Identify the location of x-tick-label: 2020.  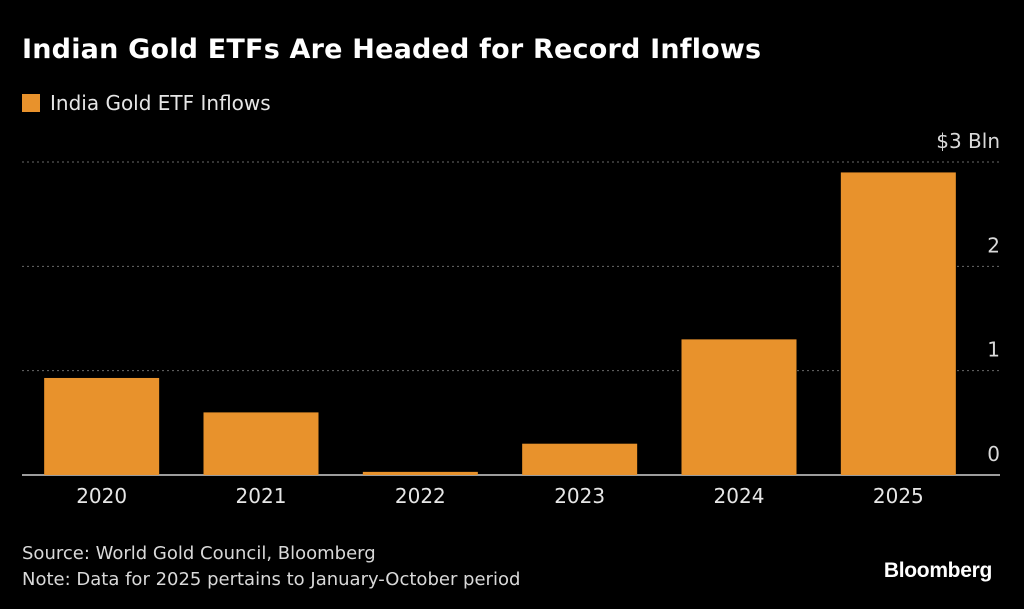
(101, 496).